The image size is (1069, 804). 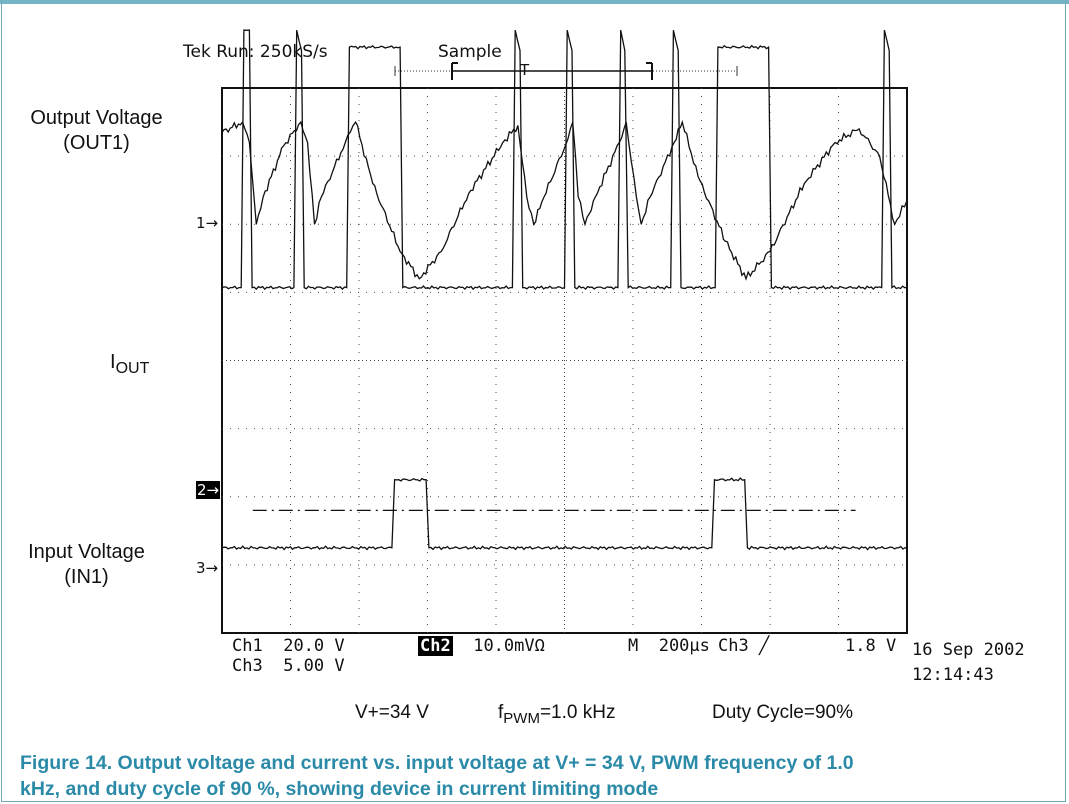 What do you see at coordinates (435, 646) in the screenshot?
I see `ch2-name: Ch2` at bounding box center [435, 646].